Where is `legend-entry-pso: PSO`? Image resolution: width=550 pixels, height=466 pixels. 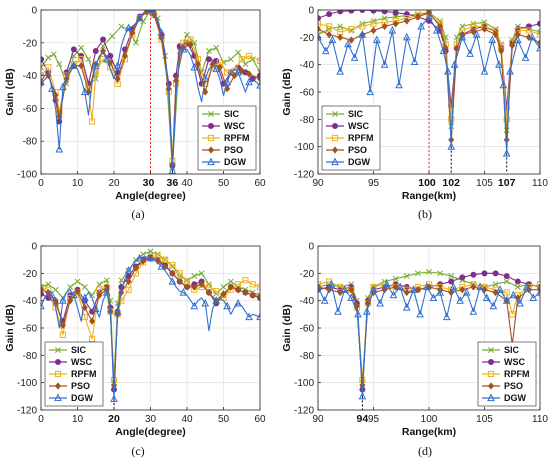 legend-entry-pso: PSO is located at coordinates (222, 150).